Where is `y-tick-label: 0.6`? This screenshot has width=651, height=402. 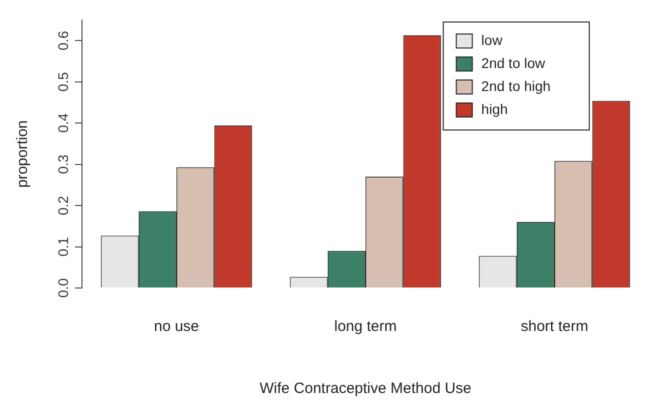
y-tick-label: 0.6 is located at coordinates (62, 40).